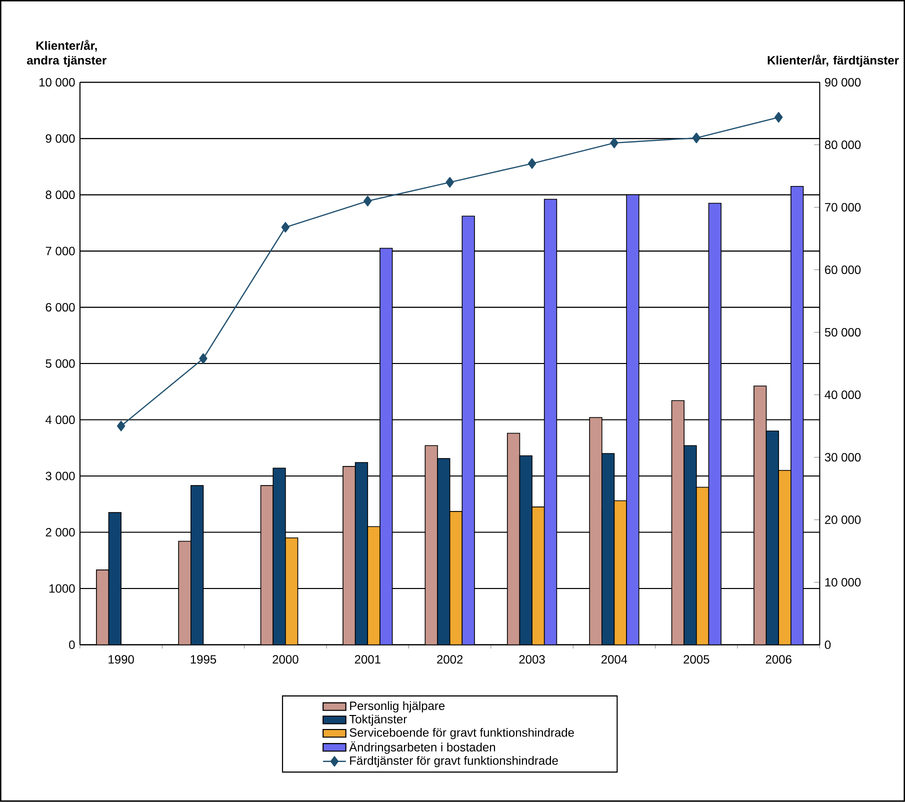 Image resolution: width=905 pixels, height=802 pixels. What do you see at coordinates (60, 195) in the screenshot?
I see `y-tick-label: 8 000` at bounding box center [60, 195].